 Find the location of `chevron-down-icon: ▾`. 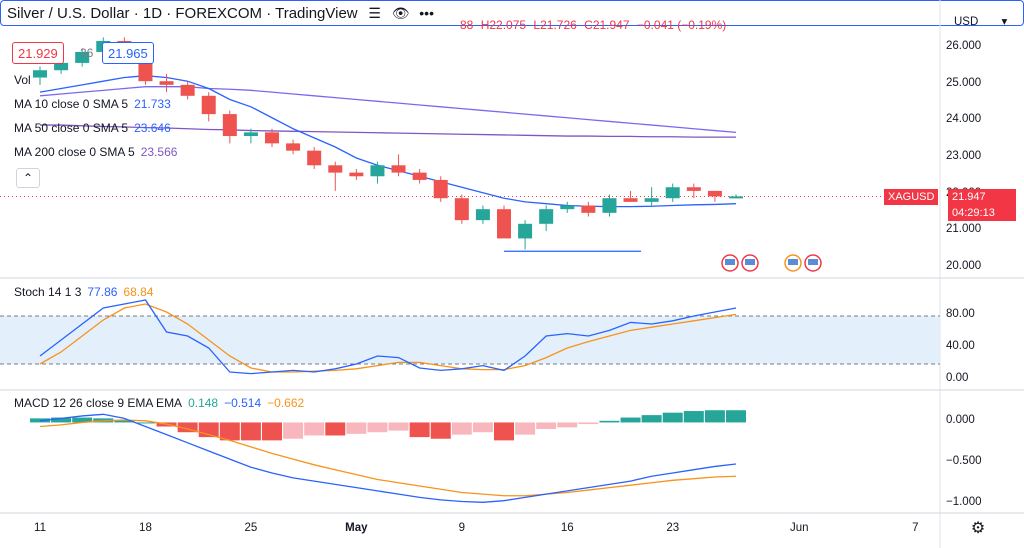

chevron-down-icon: ▾ is located at coordinates (1004, 22).